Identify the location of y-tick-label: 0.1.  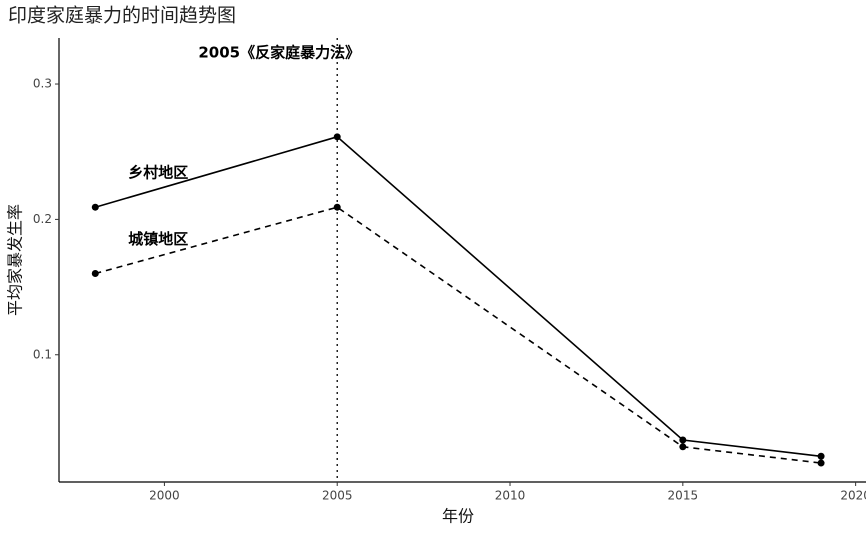
(42, 354).